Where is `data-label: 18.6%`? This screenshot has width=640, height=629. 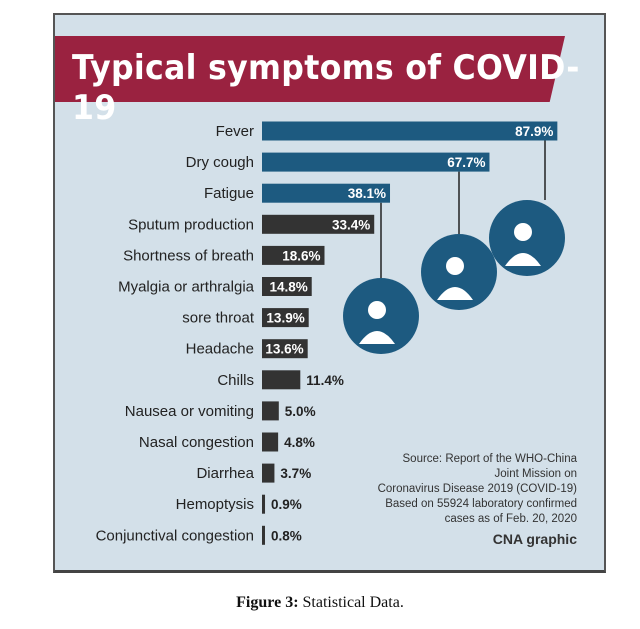
data-label: 18.6% is located at coordinates (301, 255).